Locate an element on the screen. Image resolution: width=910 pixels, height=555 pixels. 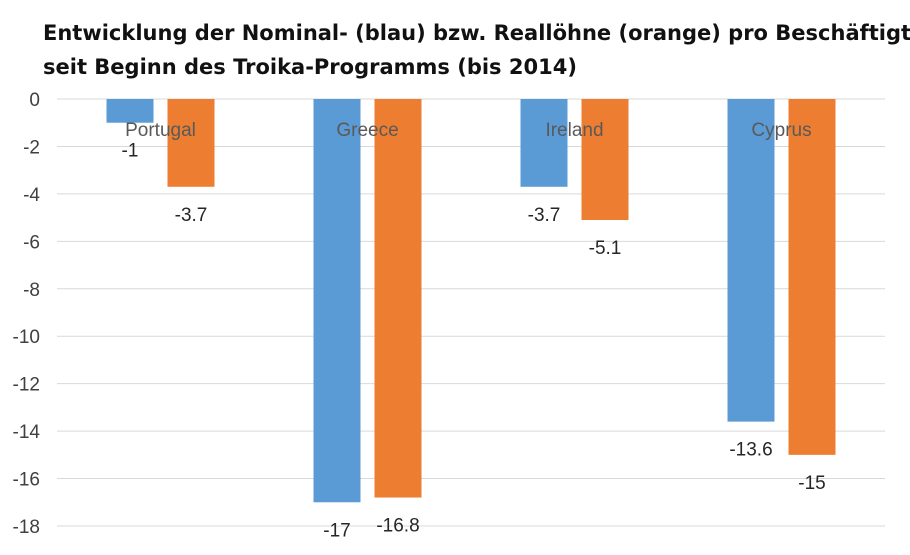
y-tick-label: -4 is located at coordinates (31, 195).